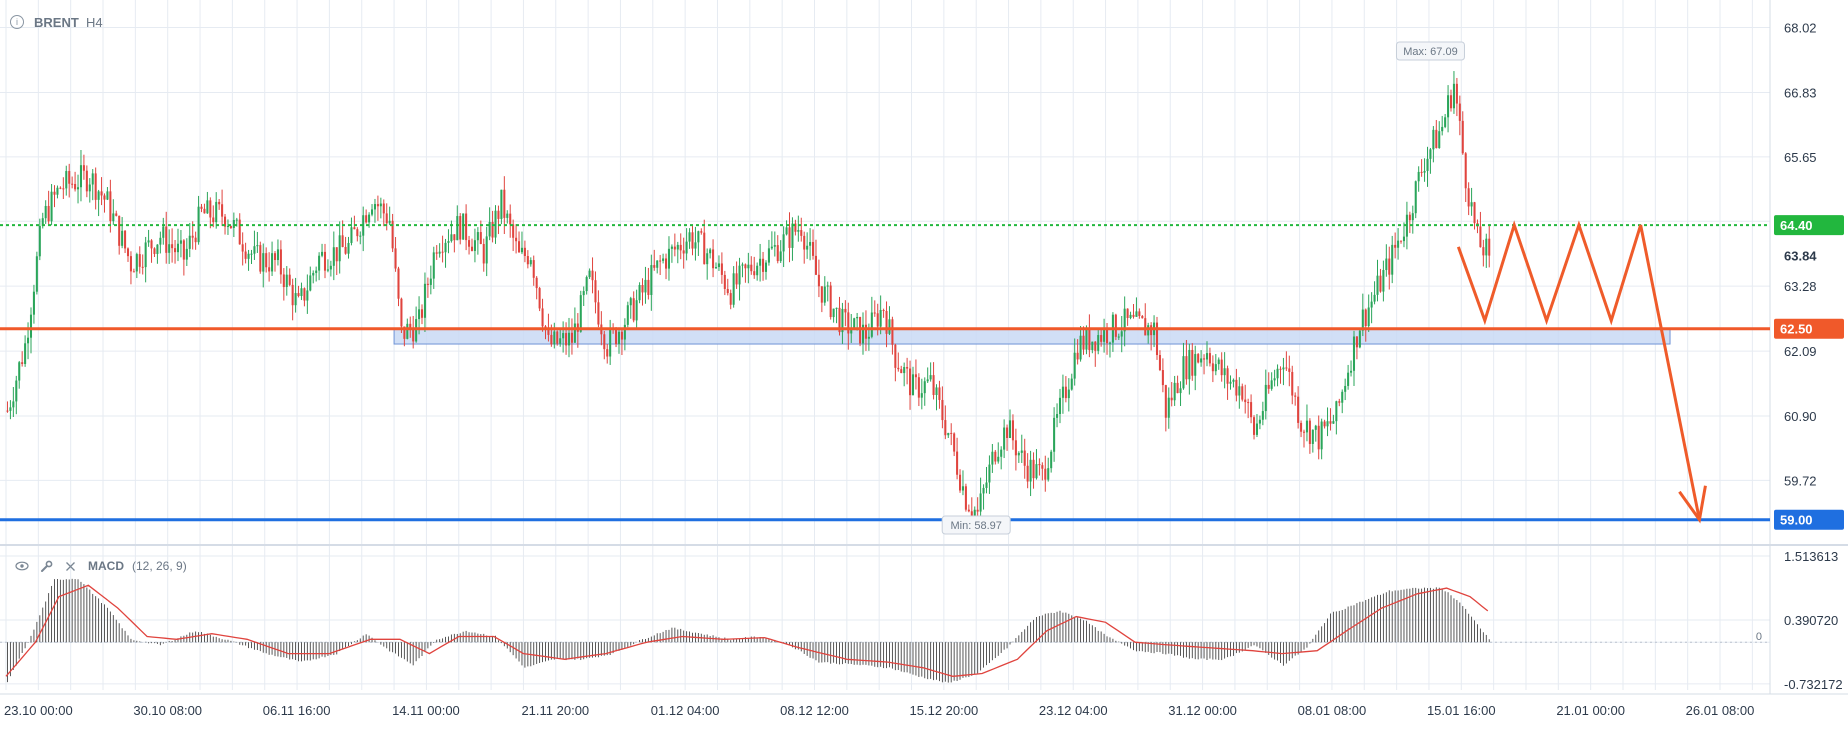 This screenshot has height=729, width=1848. What do you see at coordinates (70, 566) in the screenshot?
I see `close-icon` at bounding box center [70, 566].